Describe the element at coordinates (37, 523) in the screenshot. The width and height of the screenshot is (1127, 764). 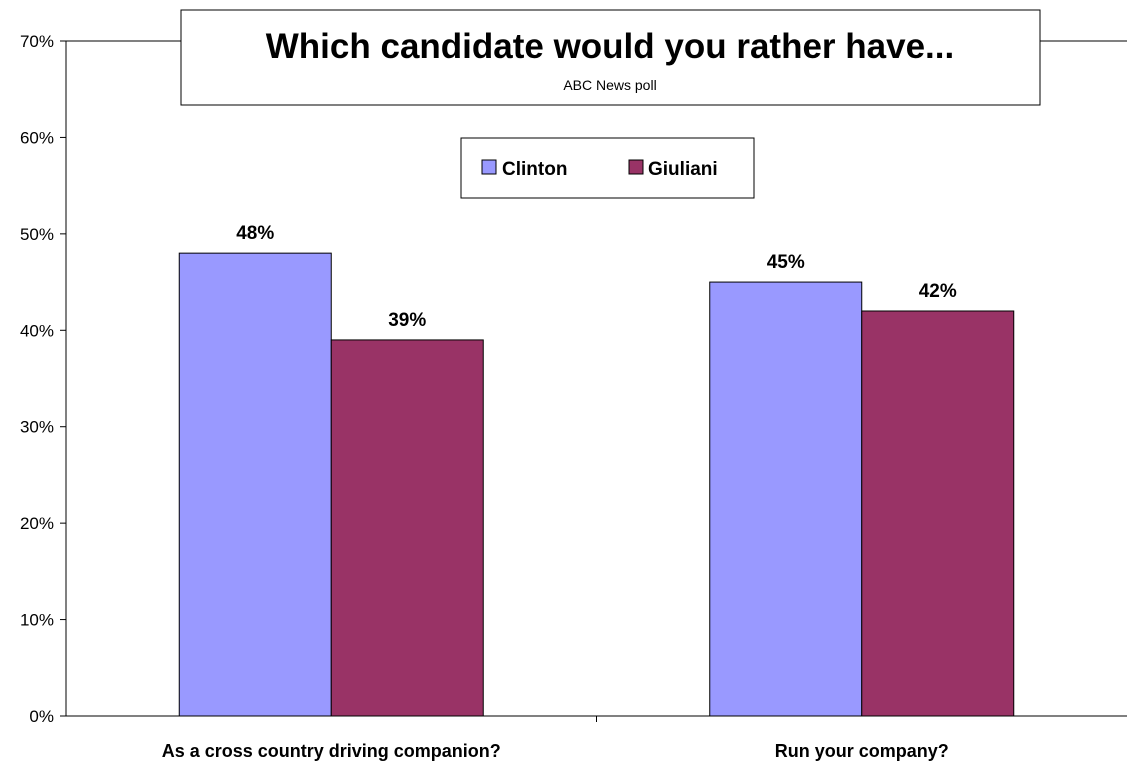
I see `y-tick-label: 20%` at that location.